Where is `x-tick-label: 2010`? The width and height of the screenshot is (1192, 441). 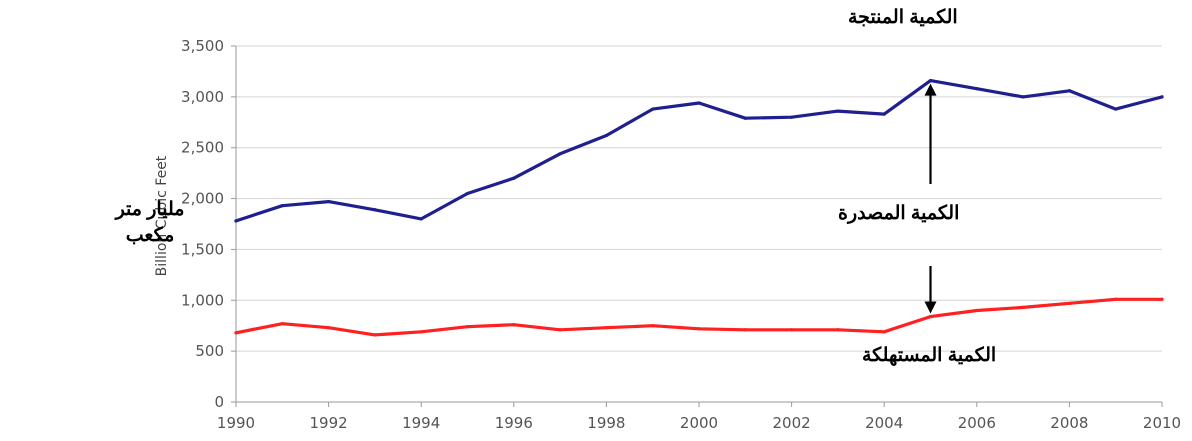
x-tick-label: 2010 is located at coordinates (1162, 423).